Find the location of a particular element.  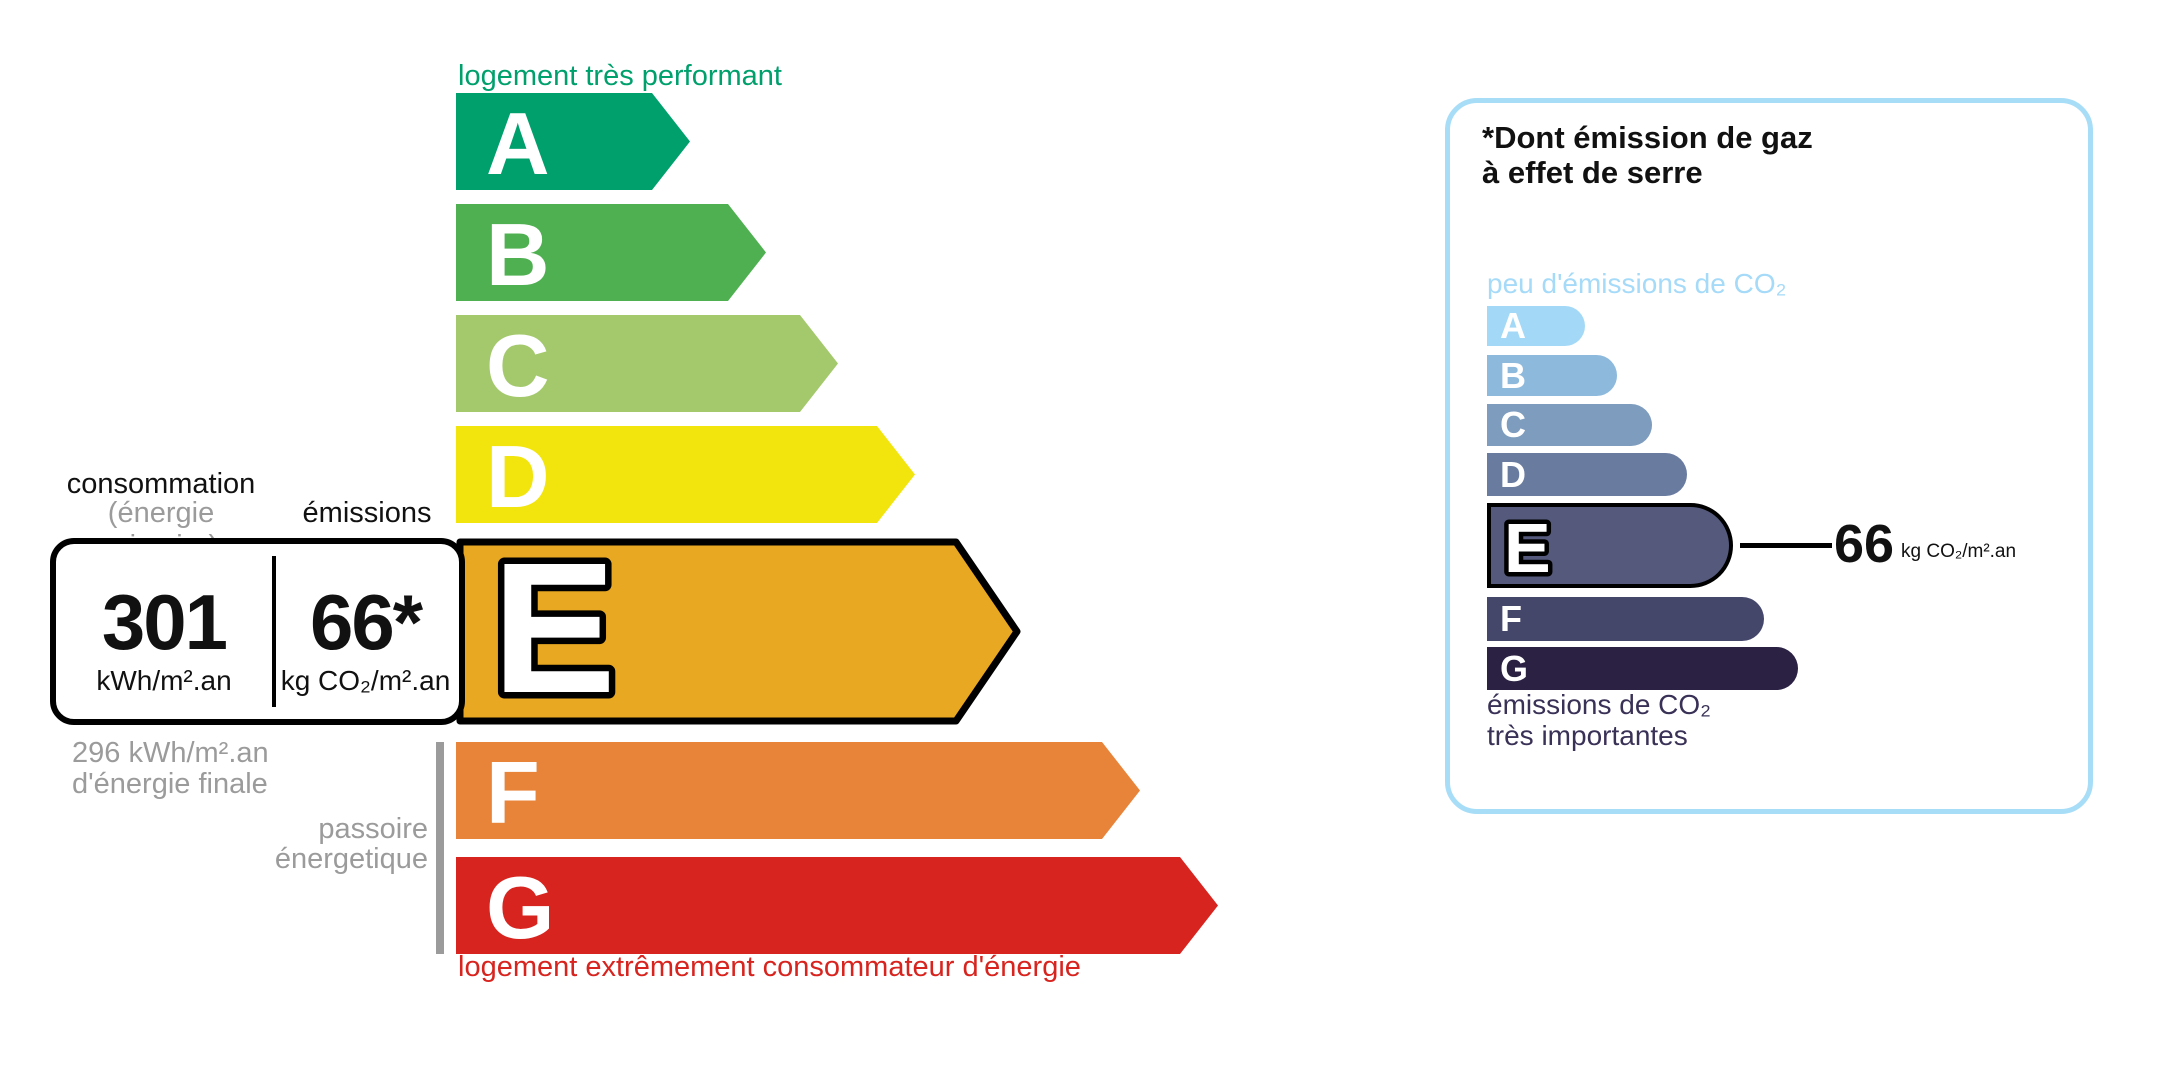

co2-value-unit: kg CO₂/m².an is located at coordinates (1959, 551).